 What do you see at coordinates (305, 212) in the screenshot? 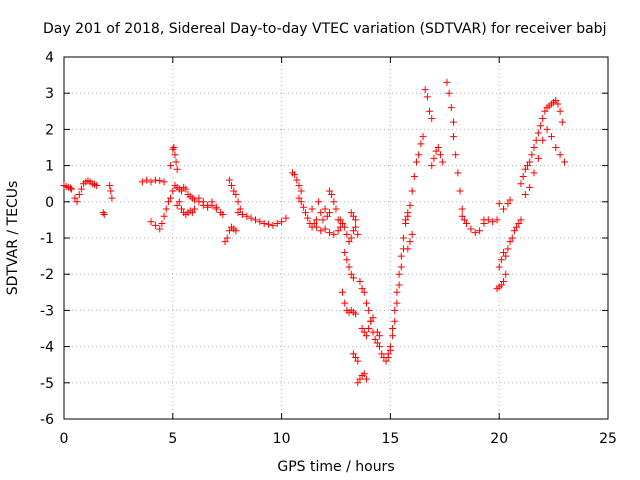
I see `series-t15` at bounding box center [305, 212].